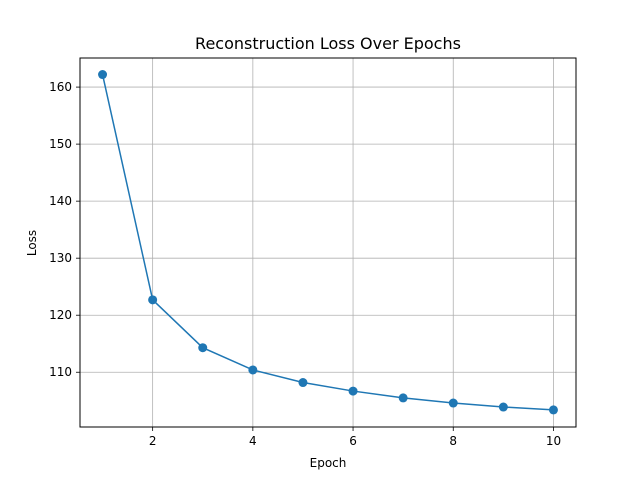  Describe the element at coordinates (60, 372) in the screenshot. I see `y-tick-label: 110` at that location.